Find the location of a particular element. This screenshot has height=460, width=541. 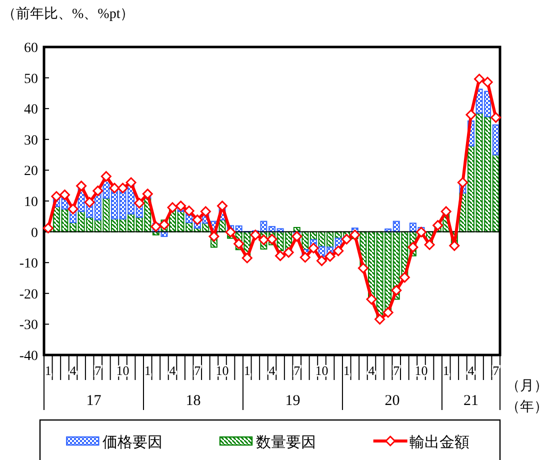

y-axis-title: （前年比、%、%pt） is located at coordinates (68, 14).